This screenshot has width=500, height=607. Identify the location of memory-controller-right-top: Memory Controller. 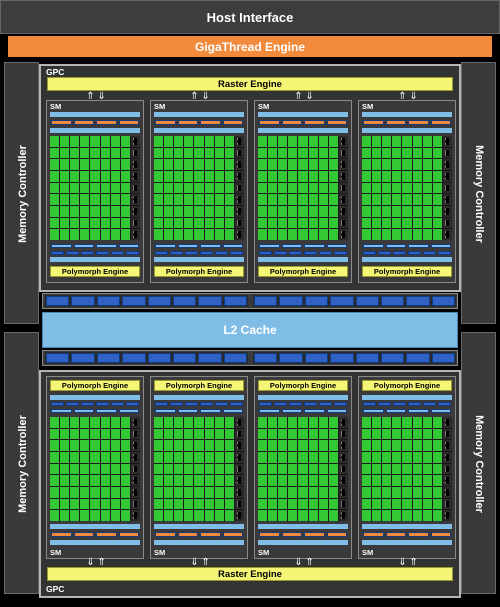
(478, 193).